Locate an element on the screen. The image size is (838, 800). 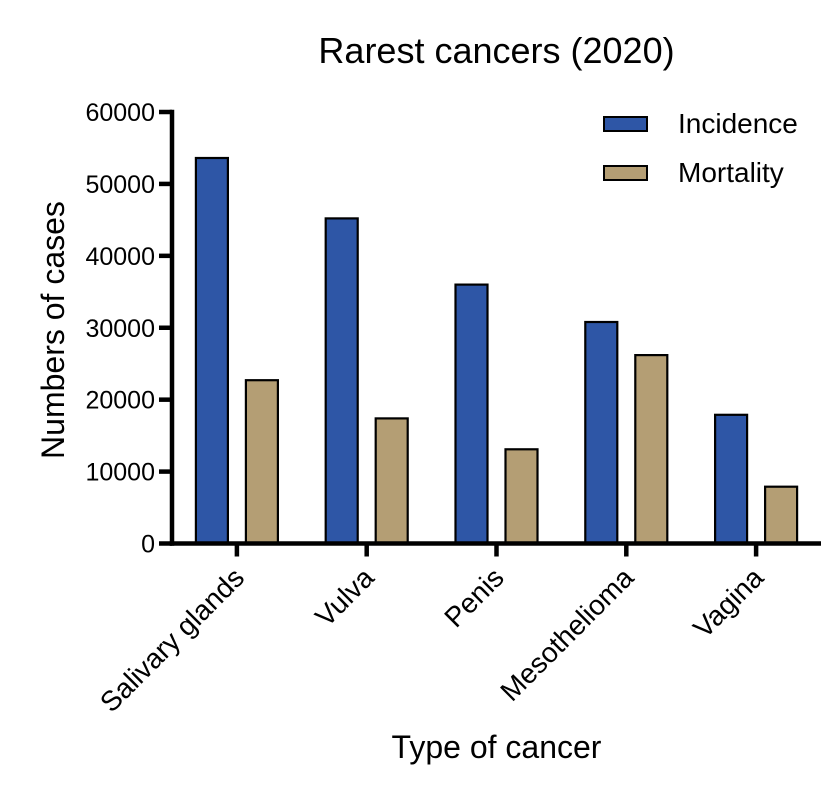
legend-item-mortality: Mortality is located at coordinates (700, 173).